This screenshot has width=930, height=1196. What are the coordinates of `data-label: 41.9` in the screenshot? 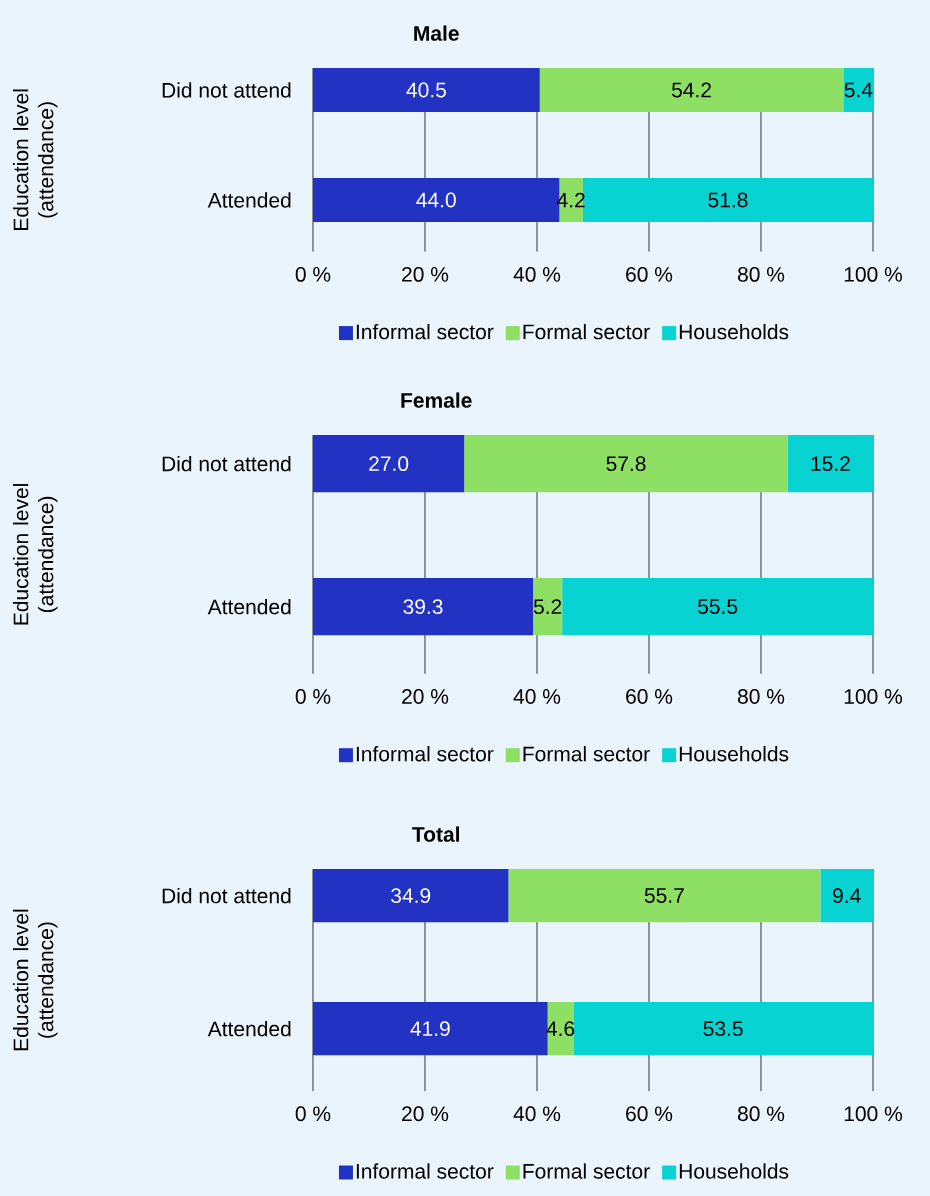 It's located at (430, 1029).